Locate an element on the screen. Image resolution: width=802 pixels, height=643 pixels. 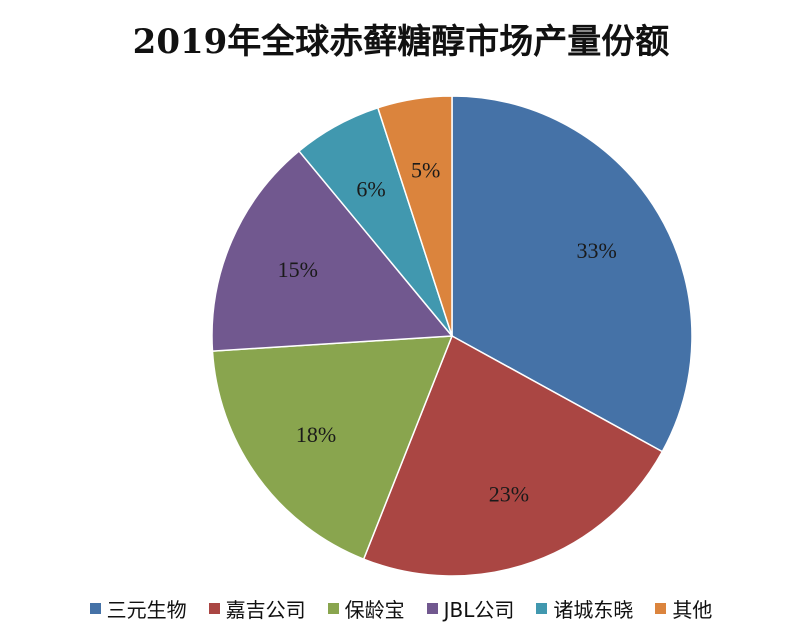
legend-item-1: 嘉吉公司 is located at coordinates (257, 608).